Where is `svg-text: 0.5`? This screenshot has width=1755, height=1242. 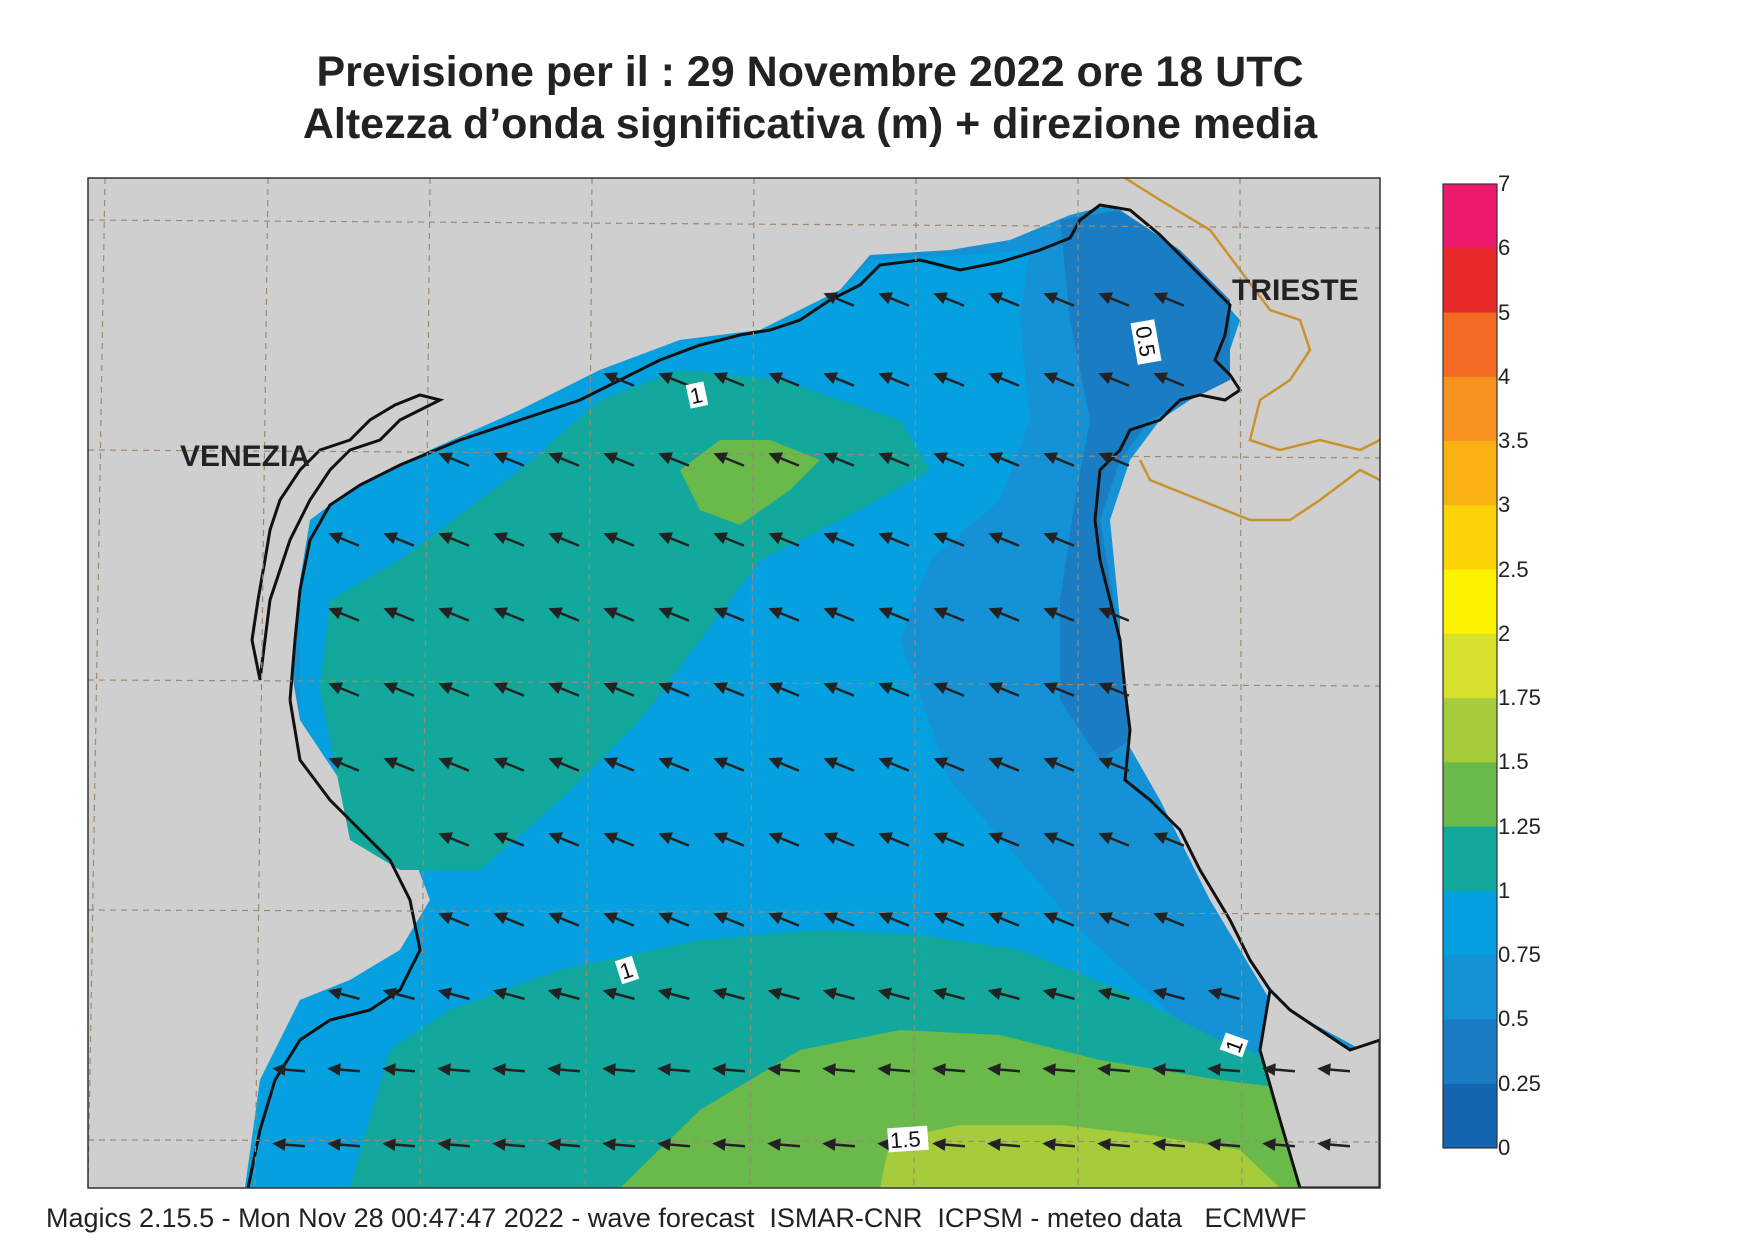 svg-text: 0.5 is located at coordinates (1145, 341).